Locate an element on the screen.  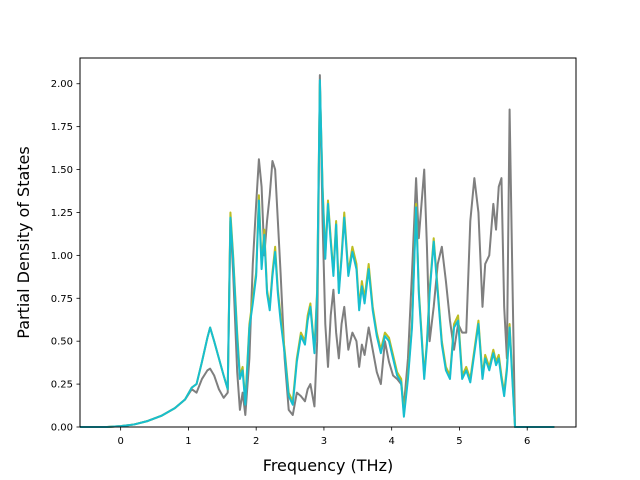
y-tick-label: 0.25 is located at coordinates (62, 385).